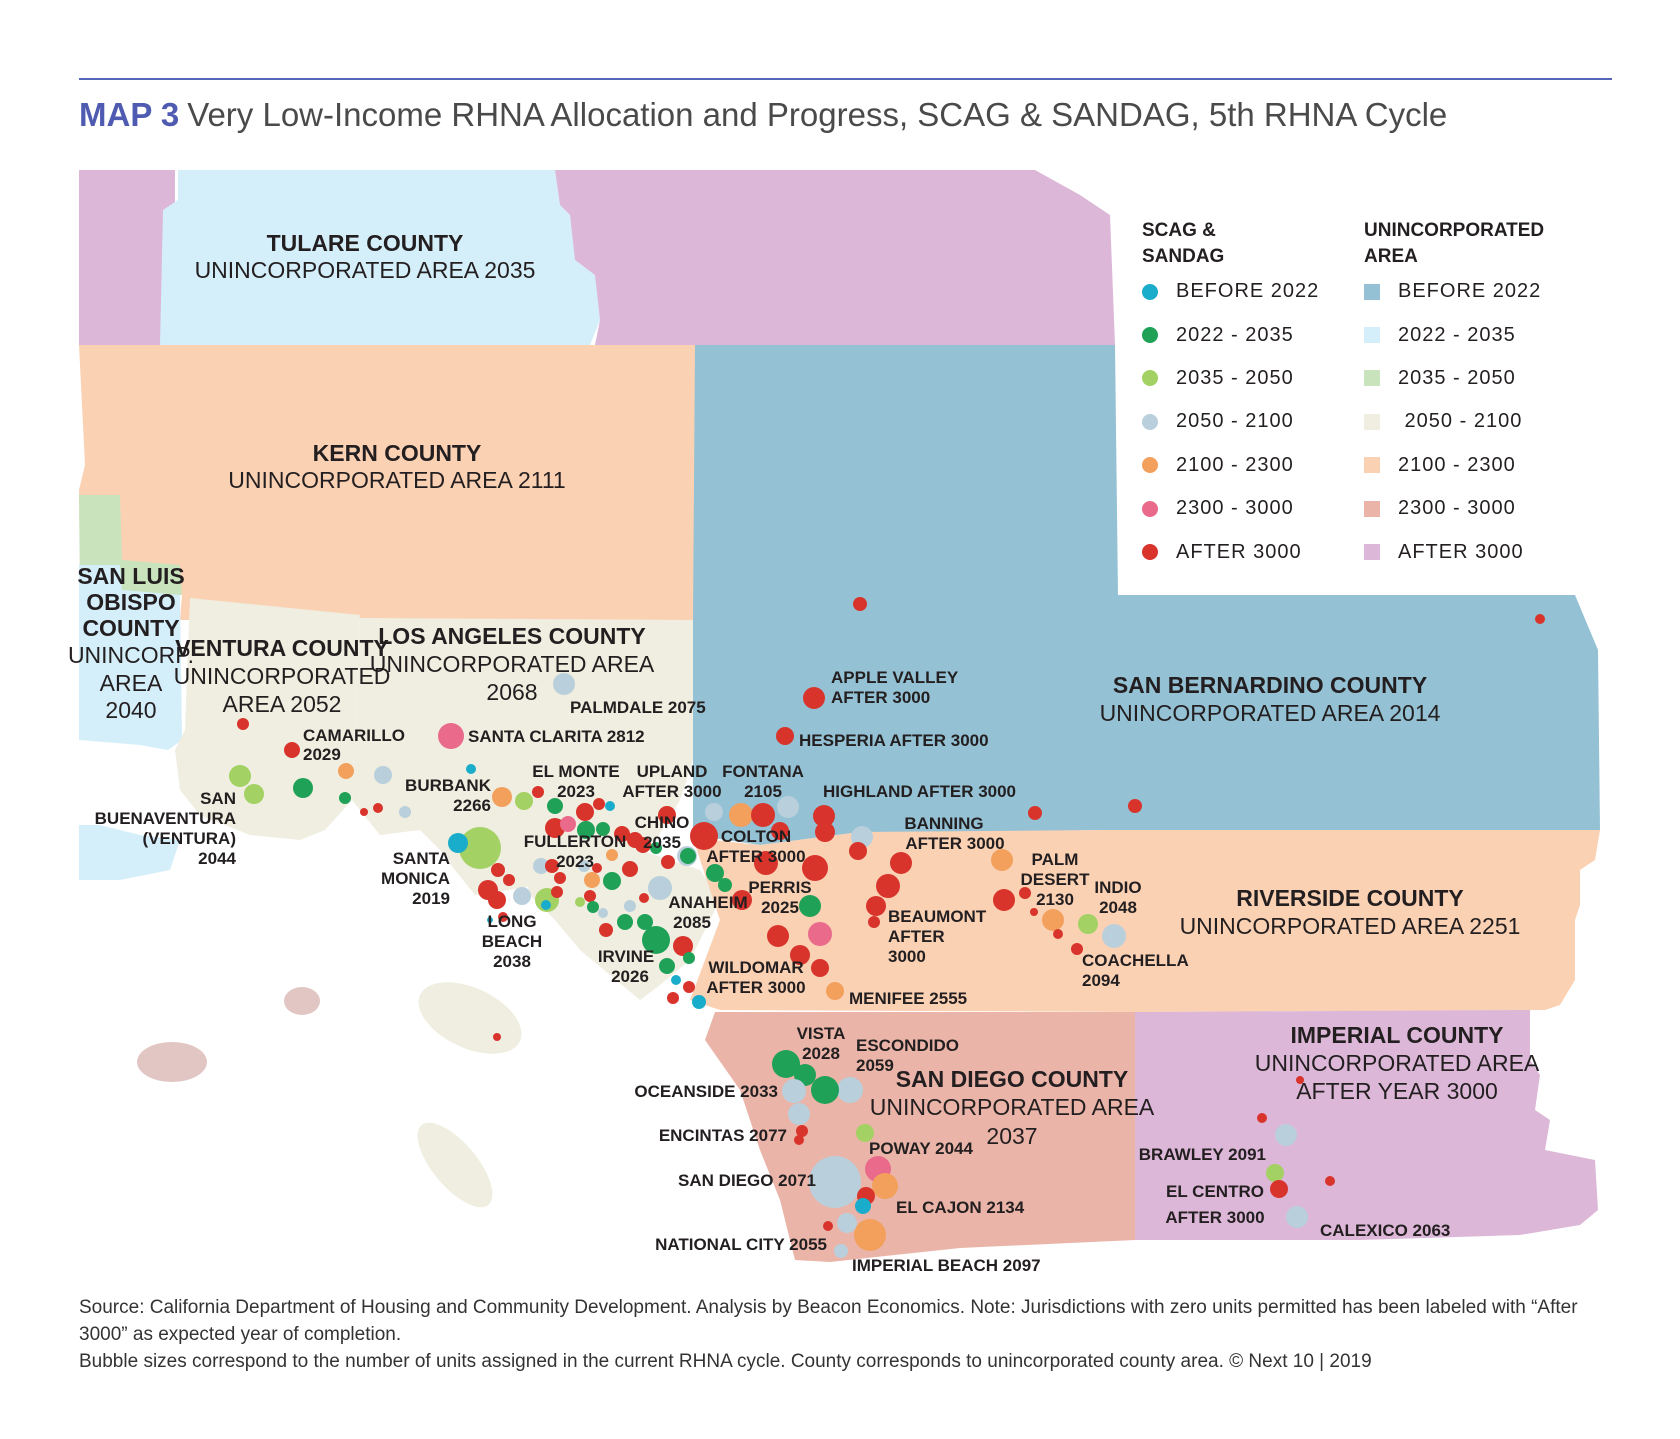 This screenshot has height=1439, width=1680. Describe the element at coordinates (1232, 421) in the screenshot. I see `legend-item-2050-2100: 2050 - 2100` at that location.